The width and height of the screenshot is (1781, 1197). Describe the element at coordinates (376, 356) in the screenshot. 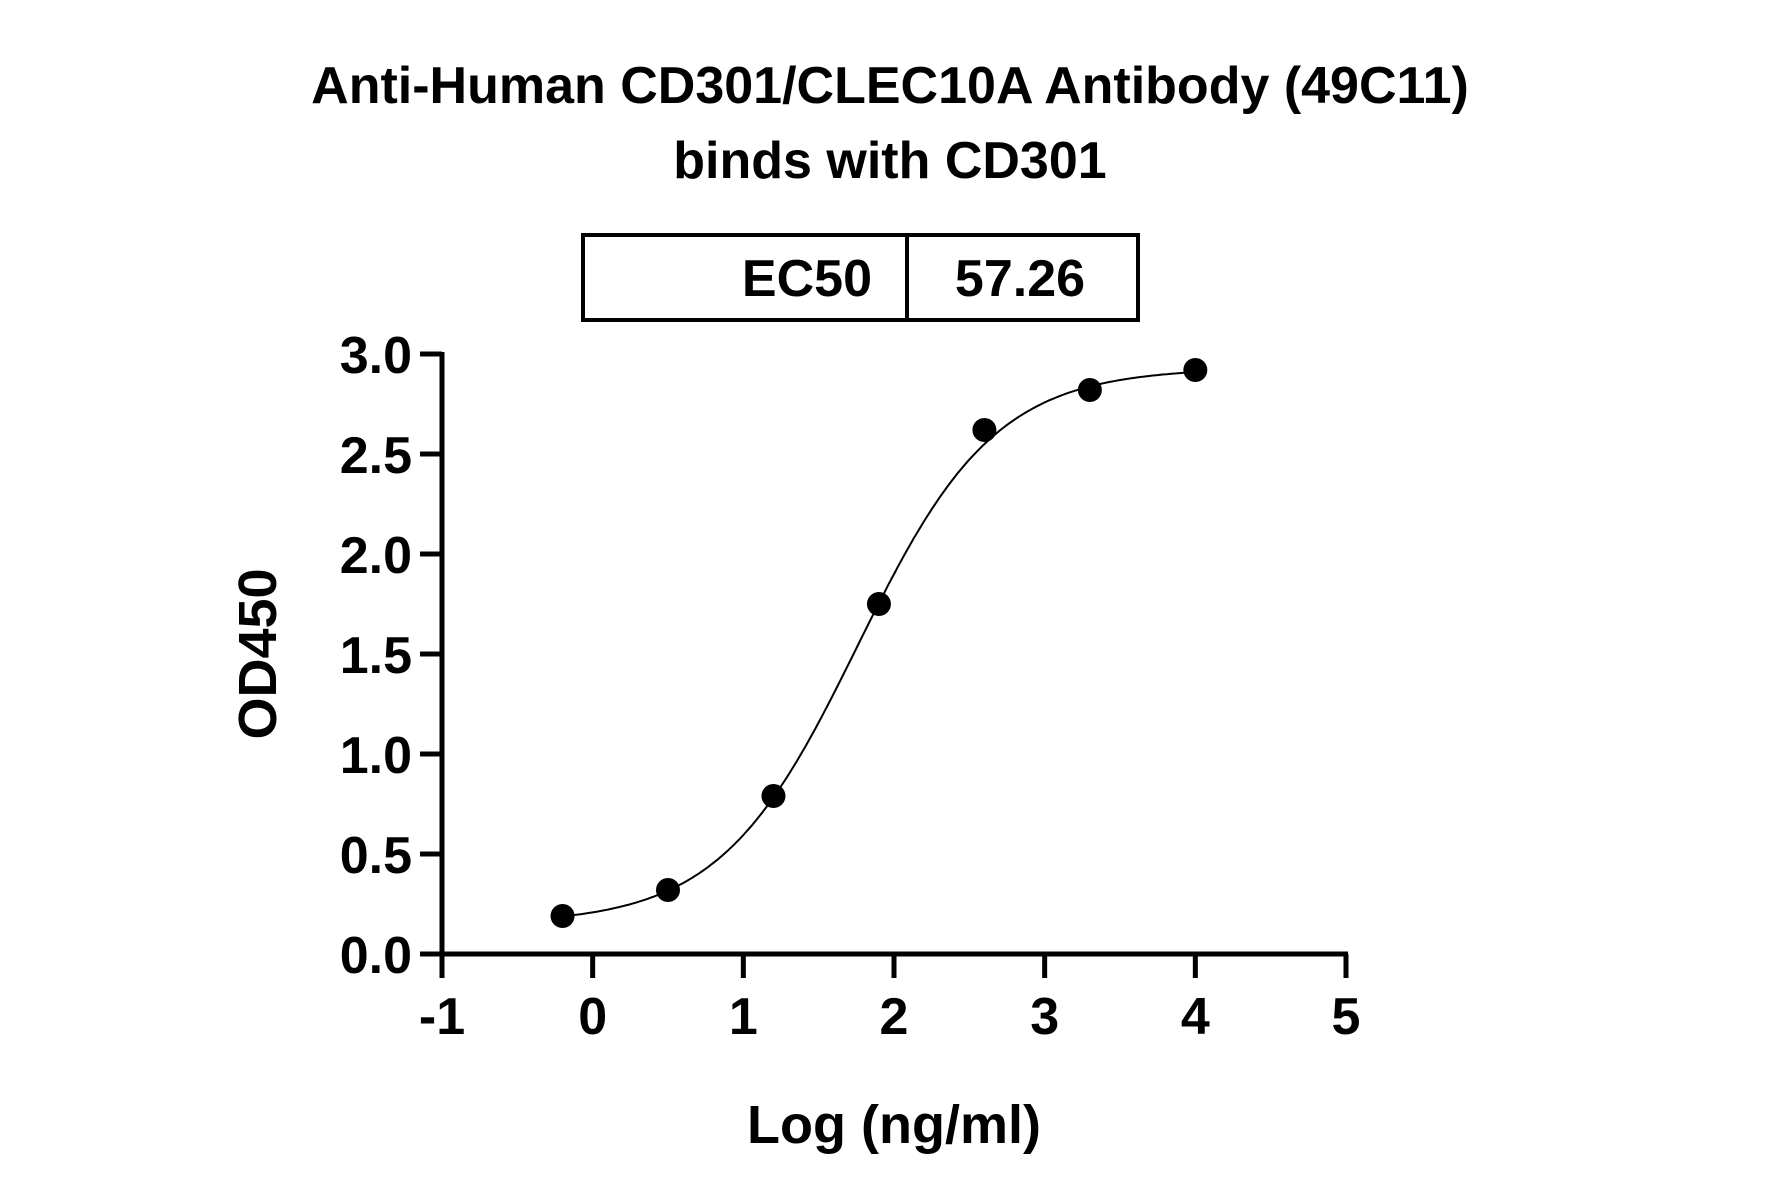

I see `y-tick-label: 3.0` at that location.